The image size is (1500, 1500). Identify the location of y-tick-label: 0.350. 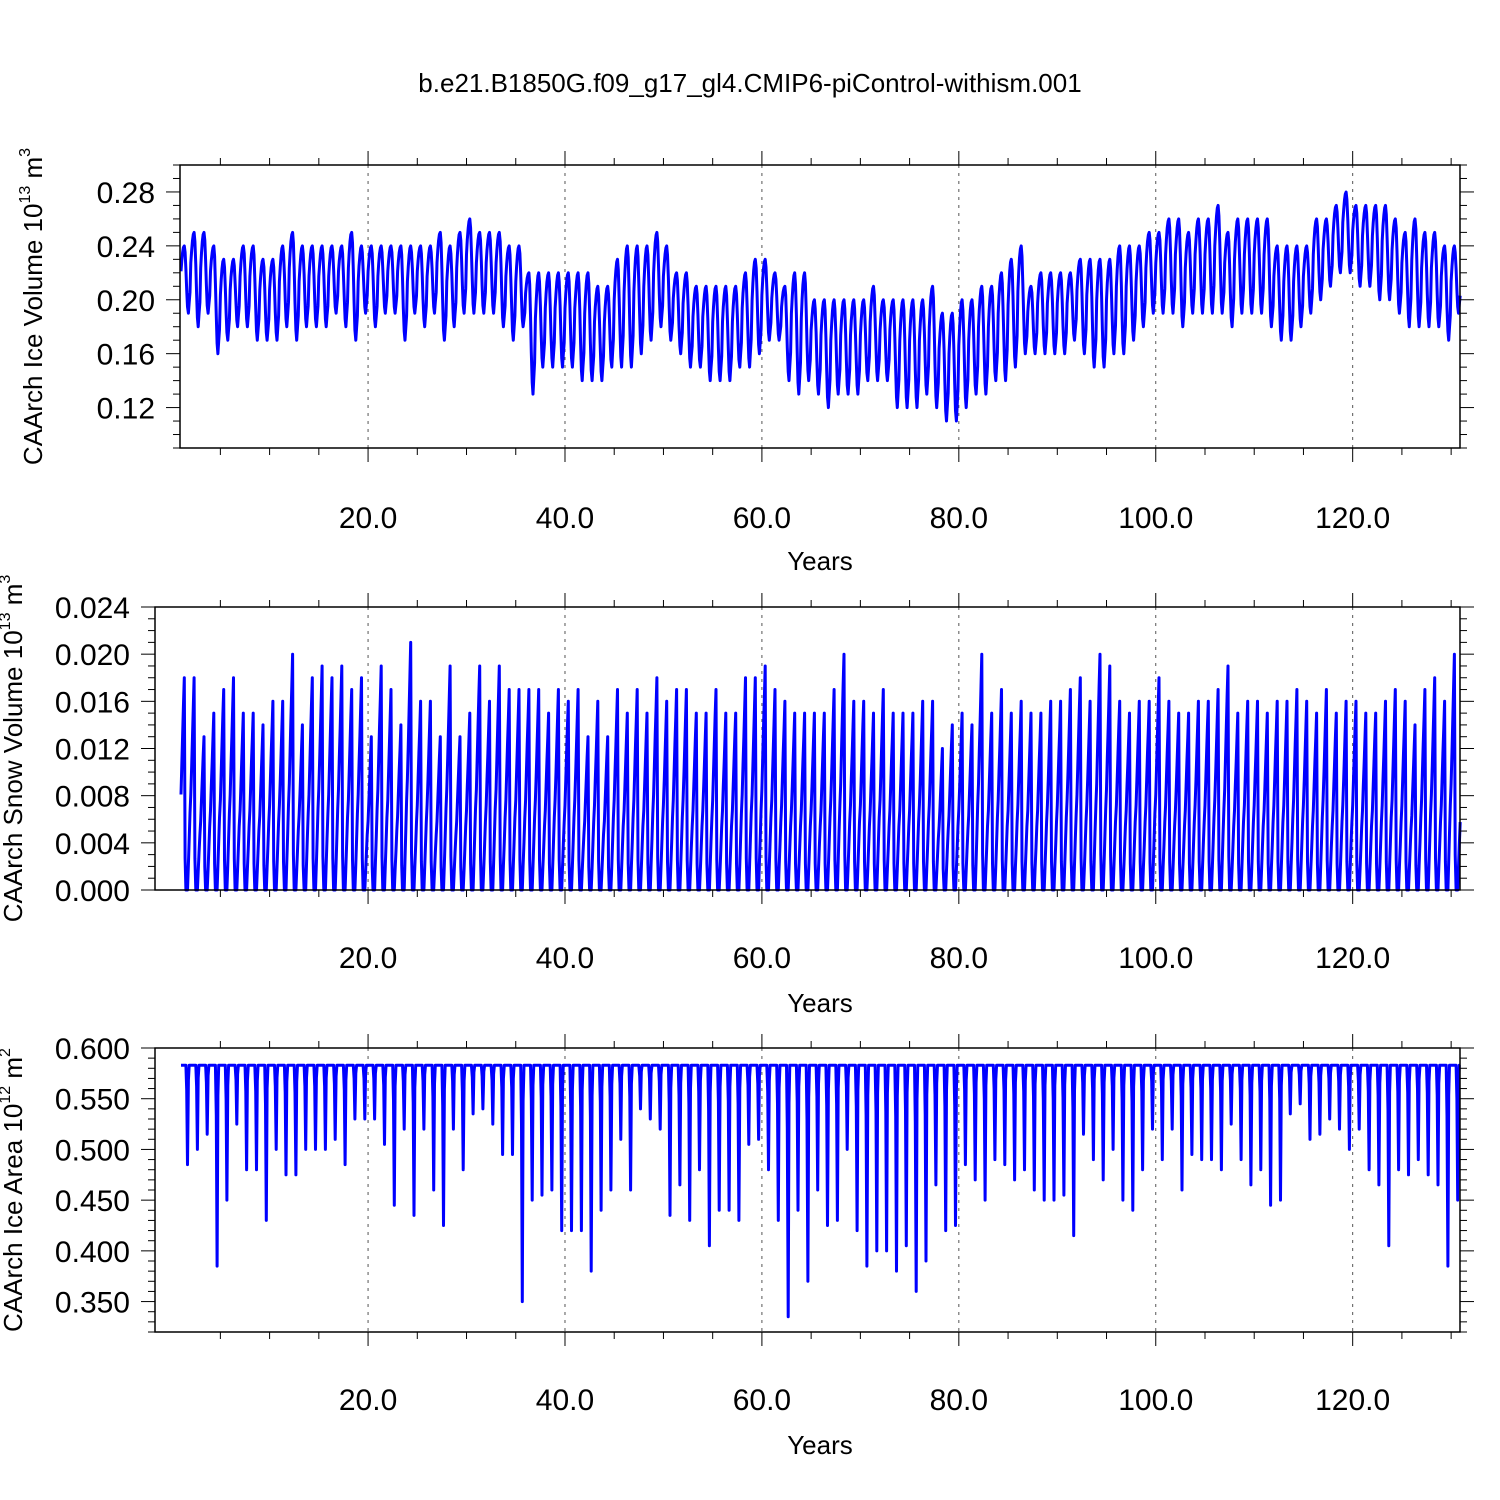
(92, 1303).